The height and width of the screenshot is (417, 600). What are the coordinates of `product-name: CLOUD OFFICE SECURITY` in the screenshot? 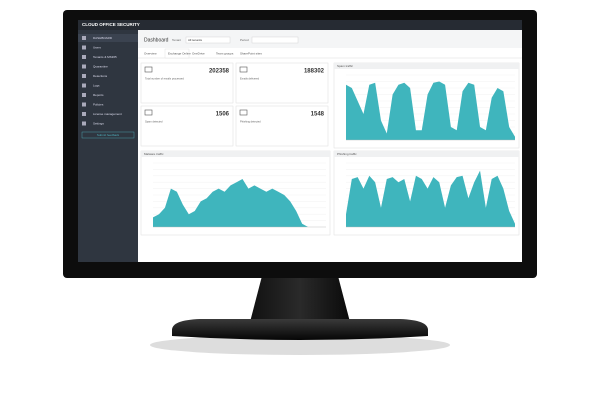 It's located at (111, 24).